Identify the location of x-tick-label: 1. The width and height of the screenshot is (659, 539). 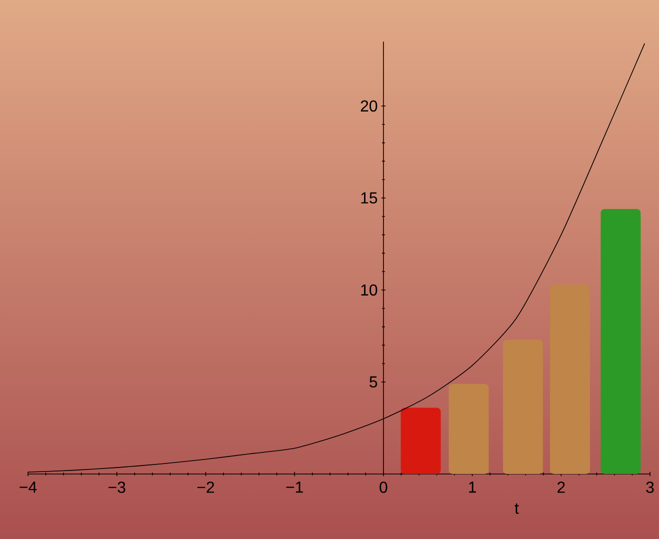
(472, 487).